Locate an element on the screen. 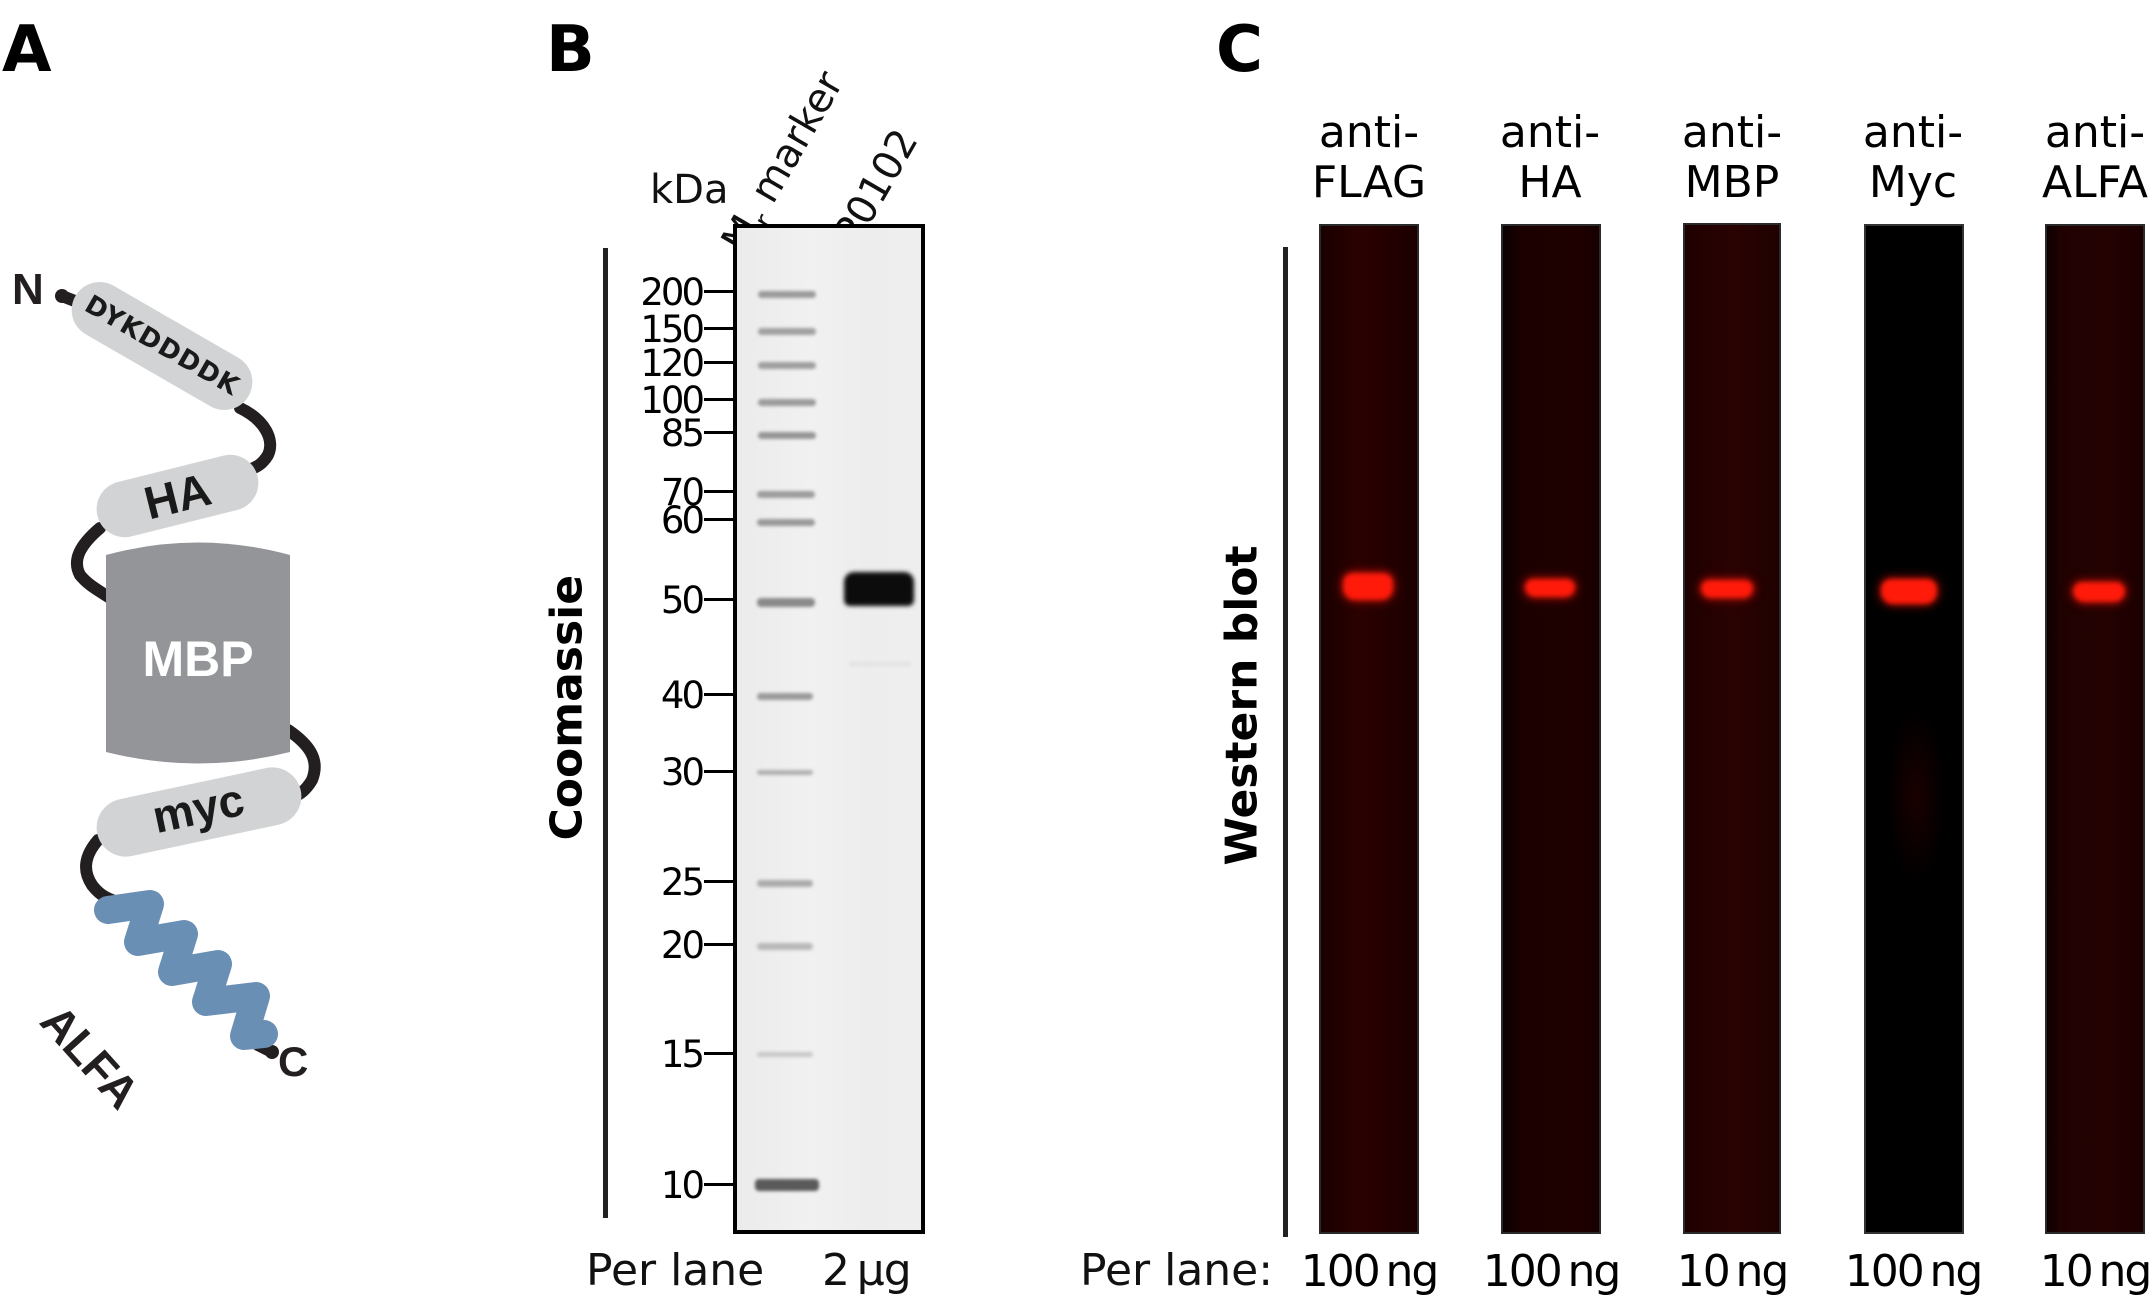 Image resolution: width=2154 pixels, height=1310 pixels. c-terminus-dot is located at coordinates (272, 1052).